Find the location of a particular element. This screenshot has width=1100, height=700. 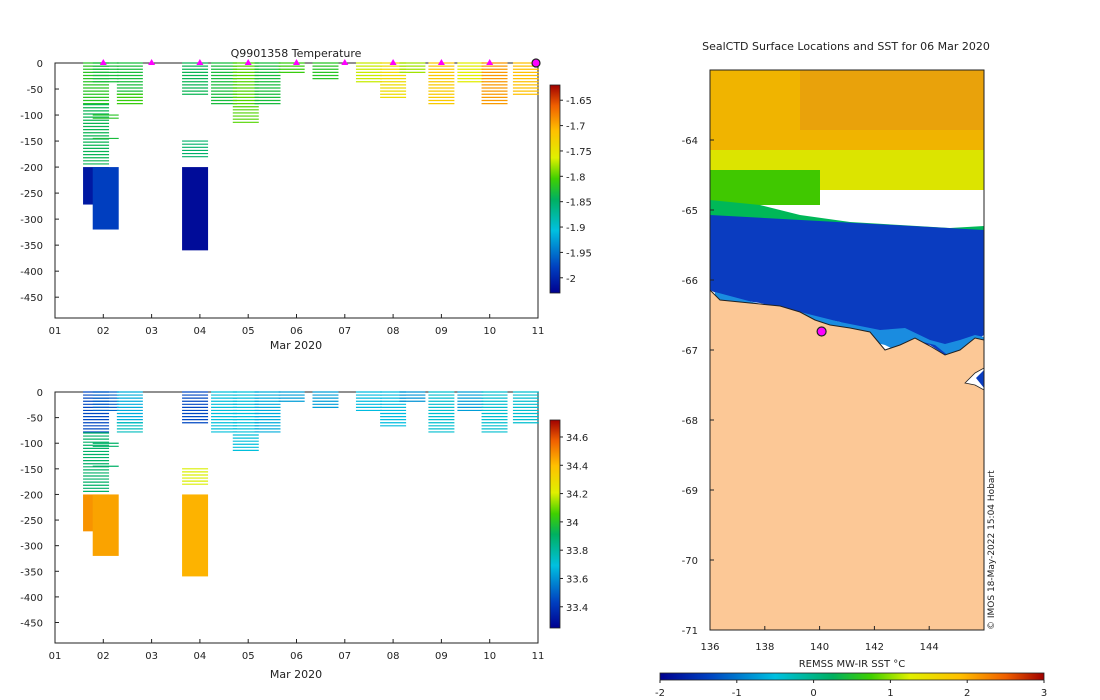

colorbar-tick-label: 34 is located at coordinates (572, 523).